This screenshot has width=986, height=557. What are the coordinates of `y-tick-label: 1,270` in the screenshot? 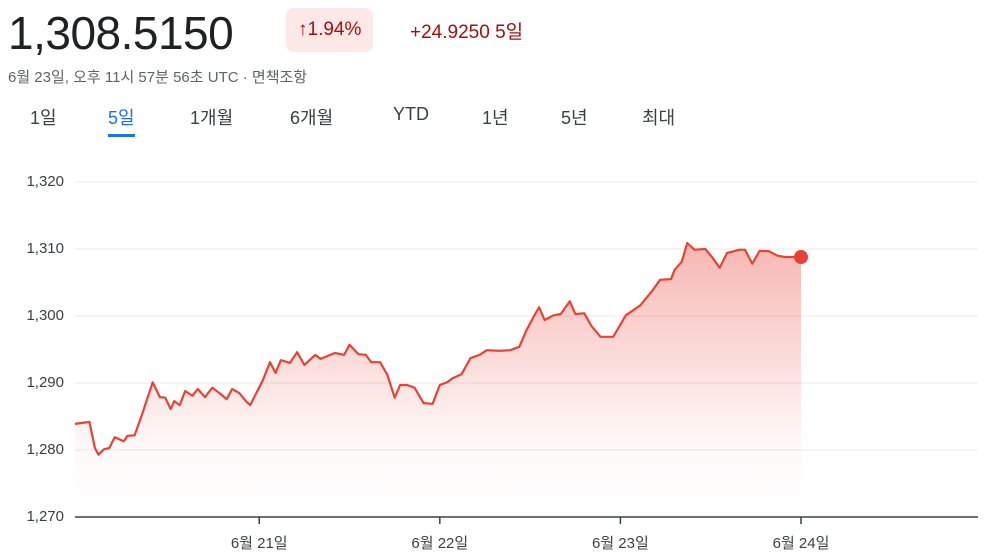 It's located at (45, 516).